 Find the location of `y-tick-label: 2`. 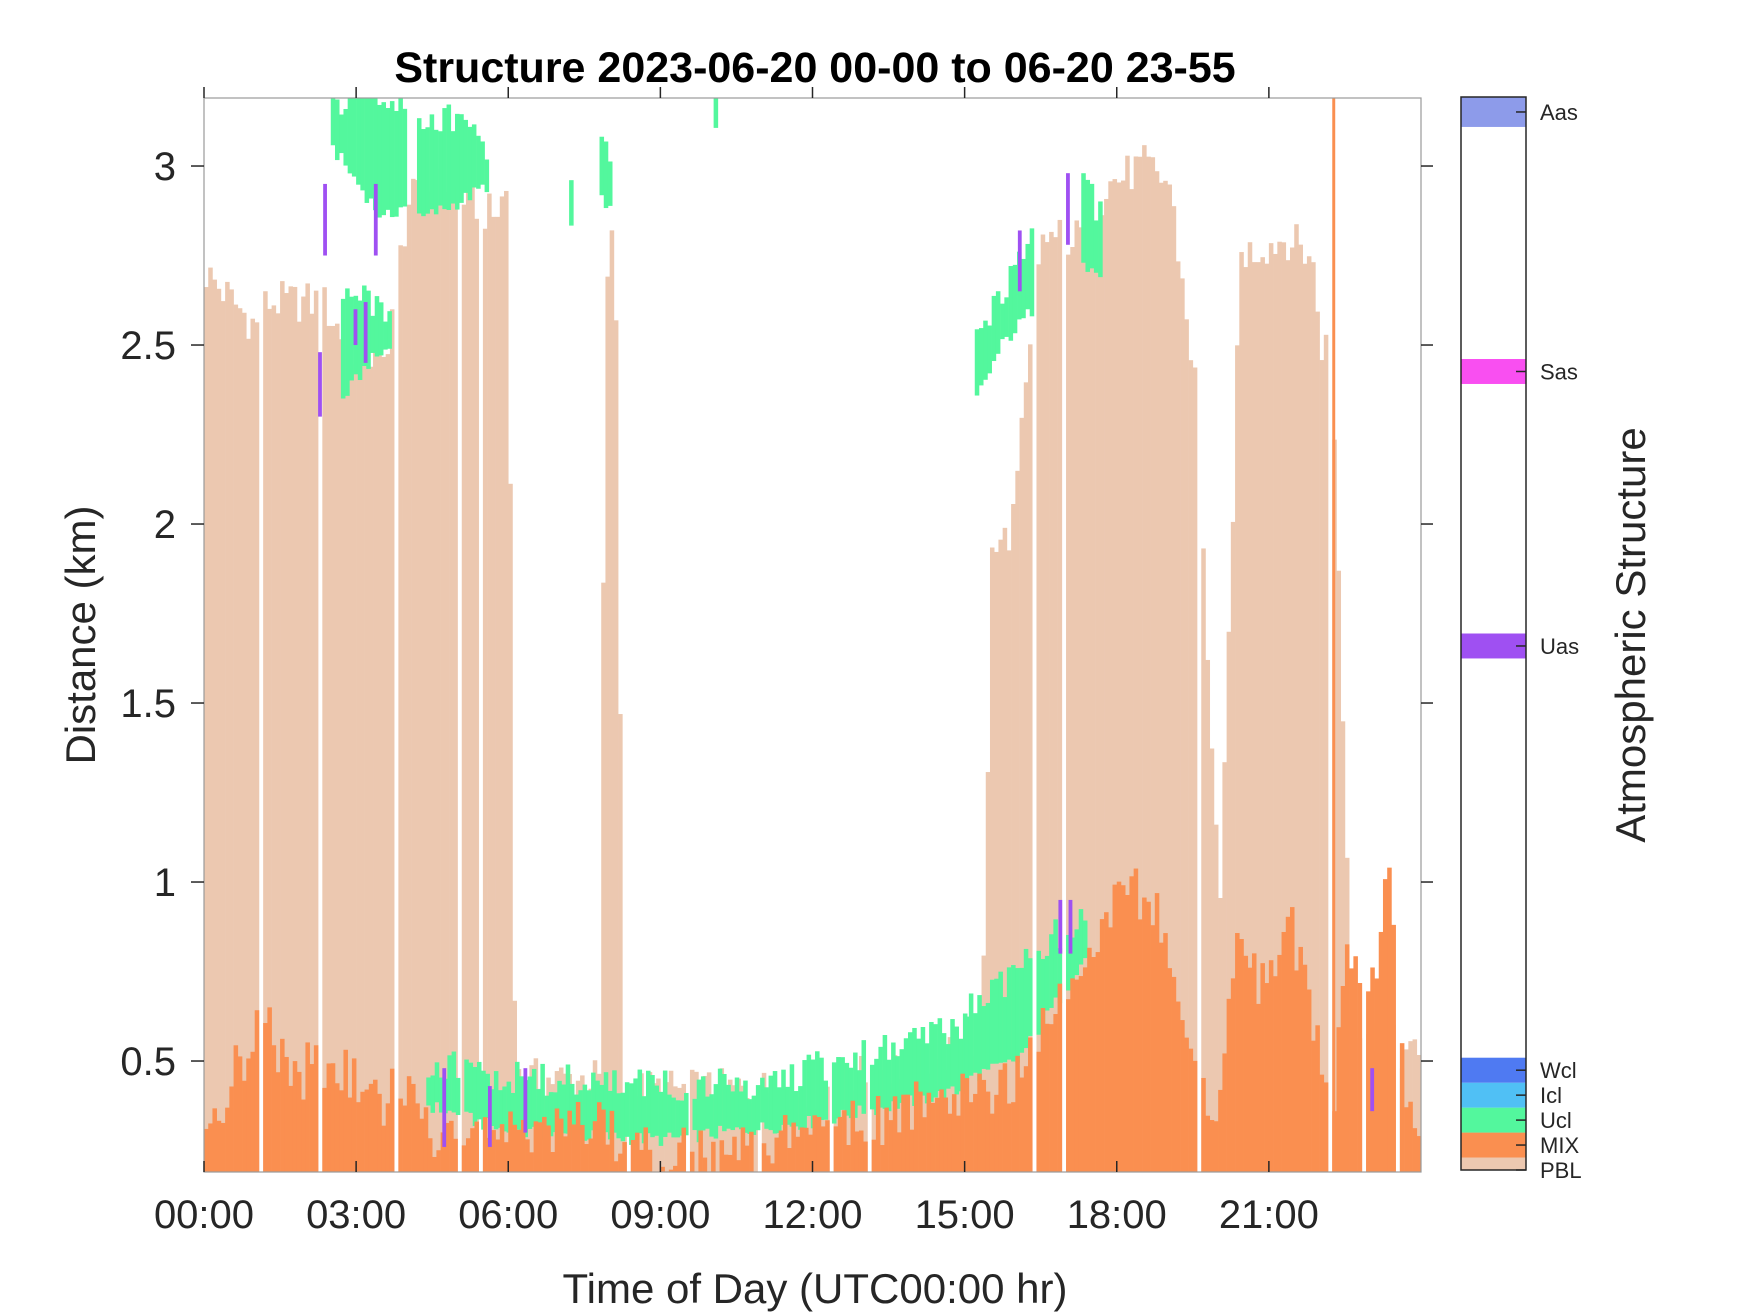

y-tick-label: 2 is located at coordinates (165, 525).